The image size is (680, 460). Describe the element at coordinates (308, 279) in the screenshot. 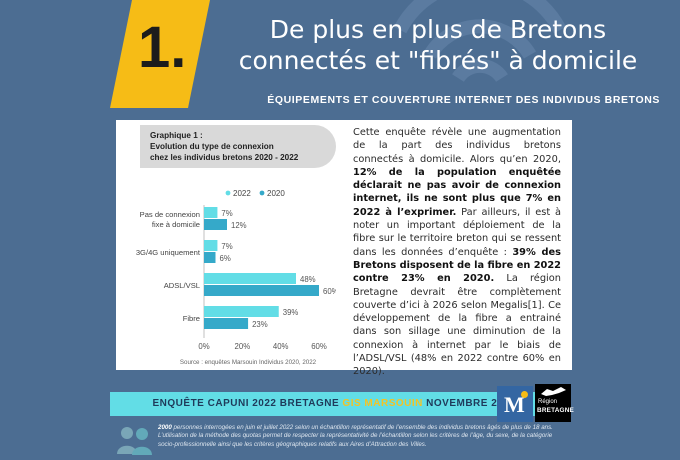

I see `data-label: 48%` at that location.